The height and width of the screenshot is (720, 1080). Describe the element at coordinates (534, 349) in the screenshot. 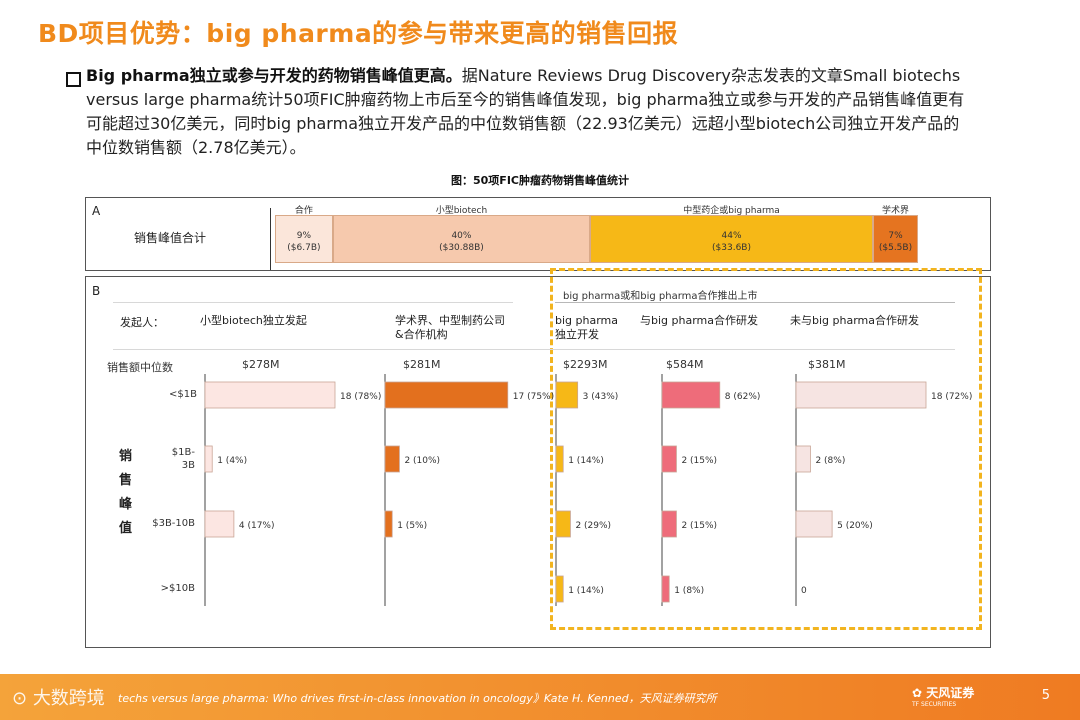

I see `header-underline` at that location.